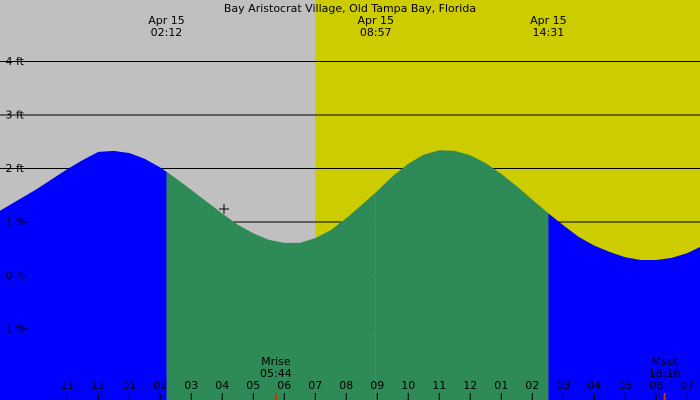 The width and height of the screenshot is (700, 400). What do you see at coordinates (15, 275) in the screenshot?
I see `y-tick-label: 0 ft` at bounding box center [15, 275].